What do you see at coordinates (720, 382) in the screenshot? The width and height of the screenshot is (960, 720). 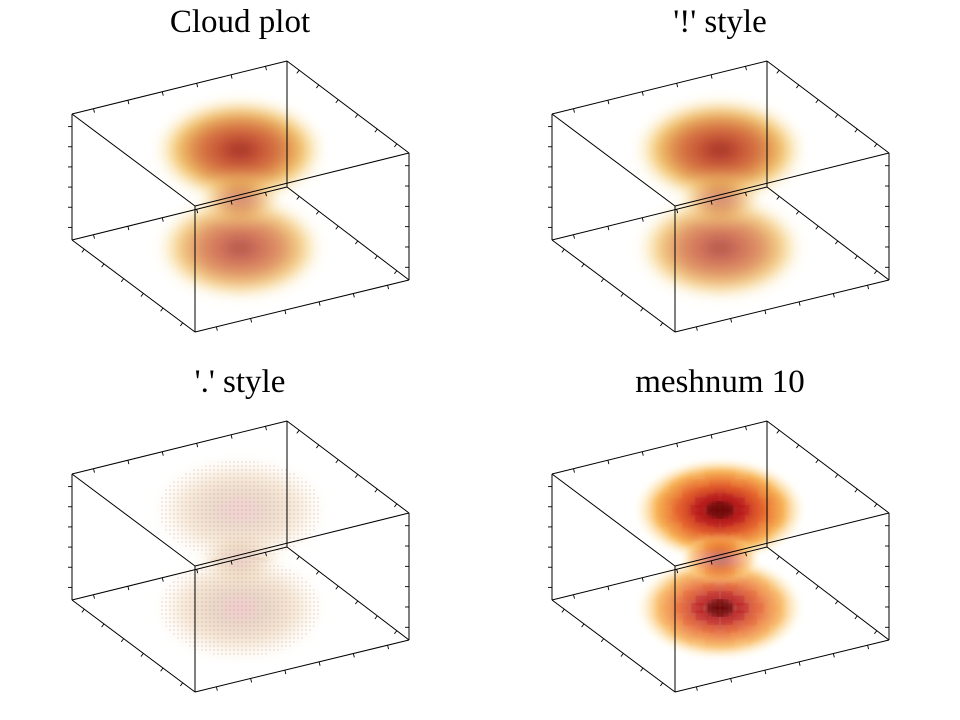 I see `panel-title-meshnum: meshnum 10` at bounding box center [720, 382].